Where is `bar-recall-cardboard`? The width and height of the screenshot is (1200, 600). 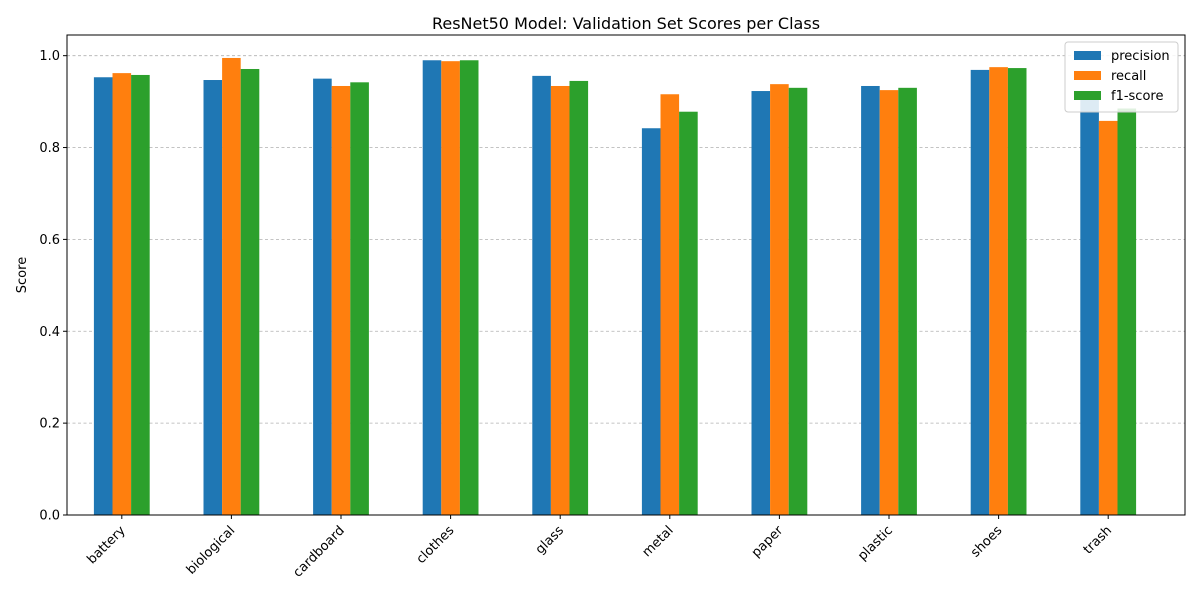 bar-recall-cardboard is located at coordinates (341, 300).